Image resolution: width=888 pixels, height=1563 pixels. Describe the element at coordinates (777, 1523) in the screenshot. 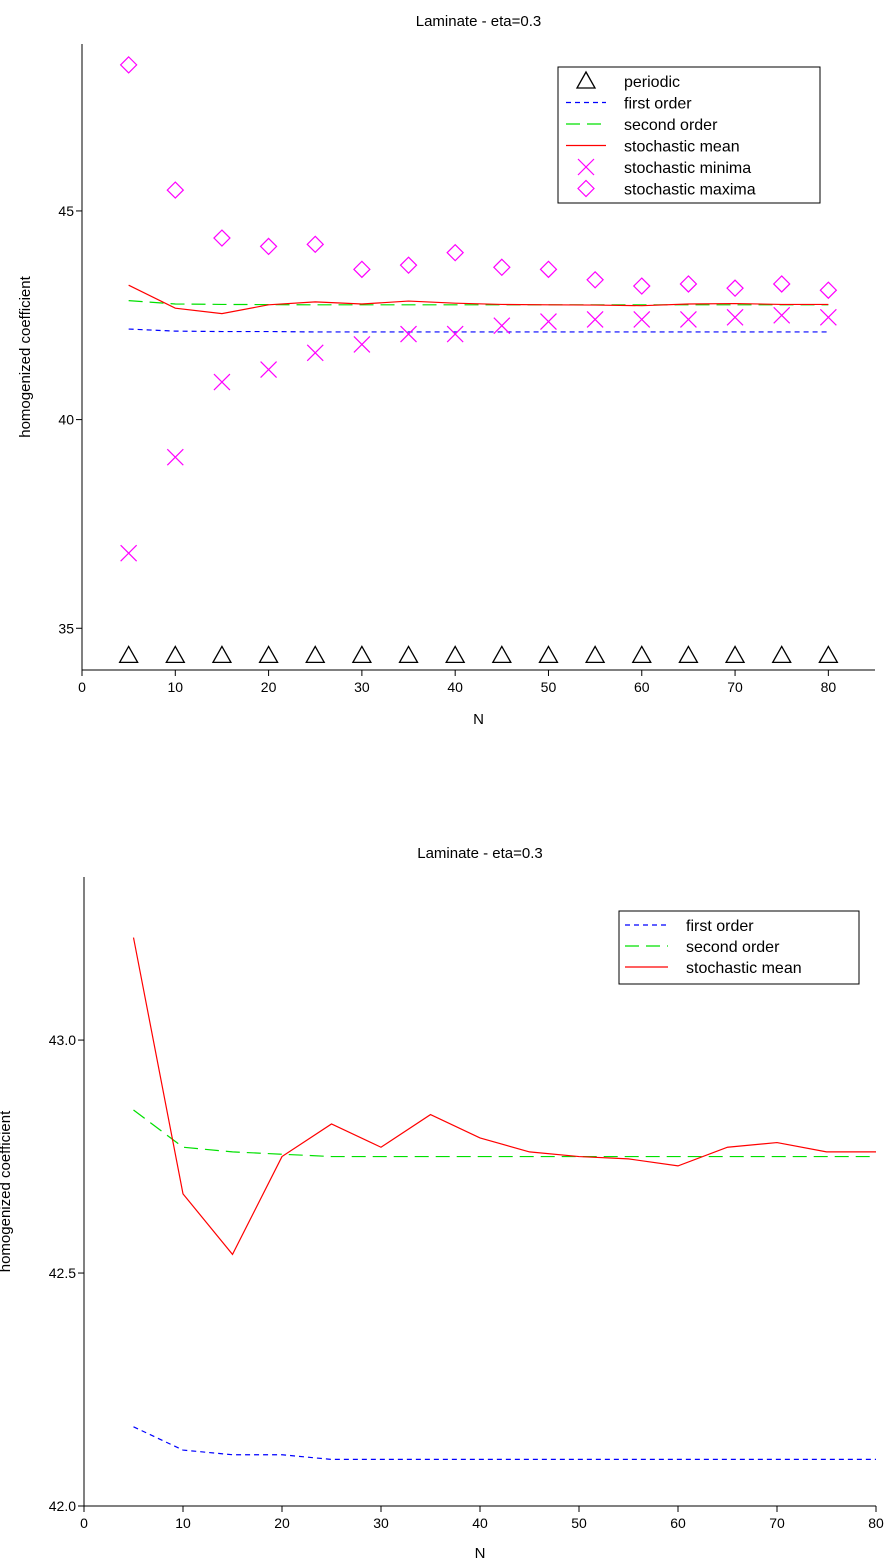

I see `chart-1-x-tick-label: 70` at that location.